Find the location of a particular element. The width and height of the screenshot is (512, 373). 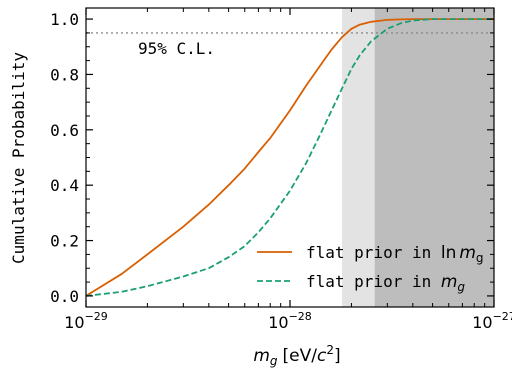

x-tick-label: 10−27 is located at coordinates (492, 321).